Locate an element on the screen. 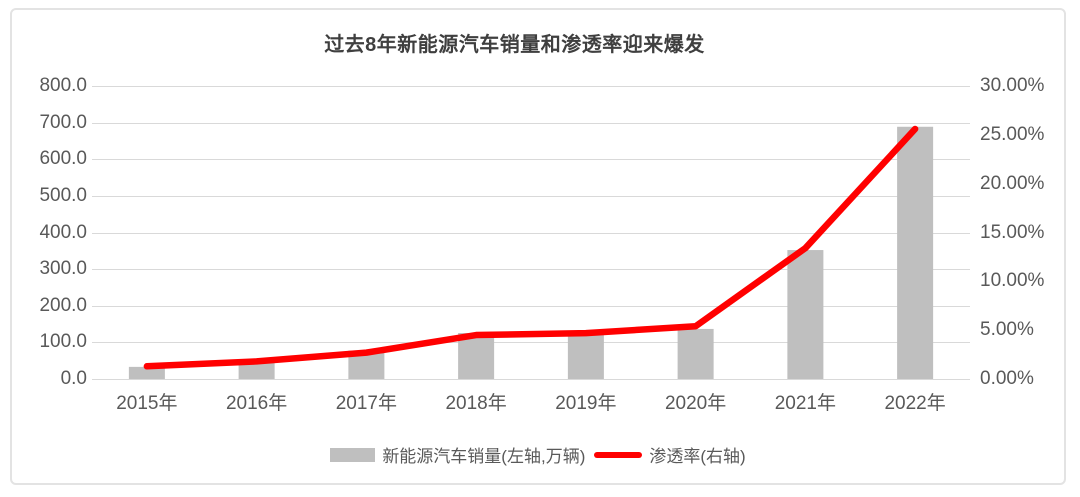 The height and width of the screenshot is (497, 1080). legend-item-sales: 新能源汽车销量(左轴,万辆) is located at coordinates (457, 454).